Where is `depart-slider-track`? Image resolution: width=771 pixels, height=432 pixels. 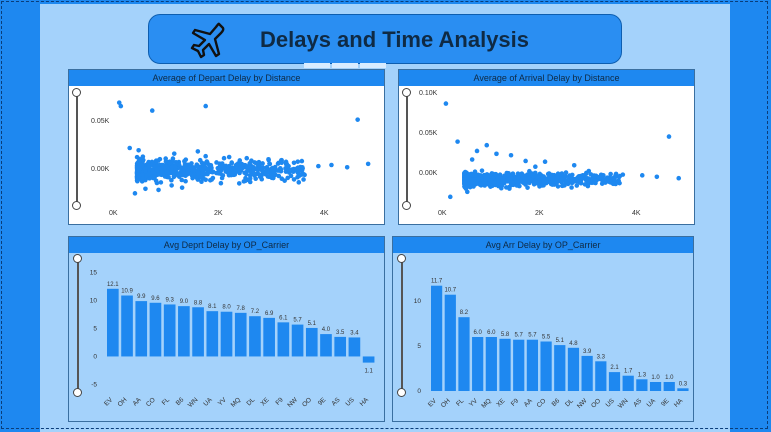
depart-slider-track is located at coordinates (77, 150).